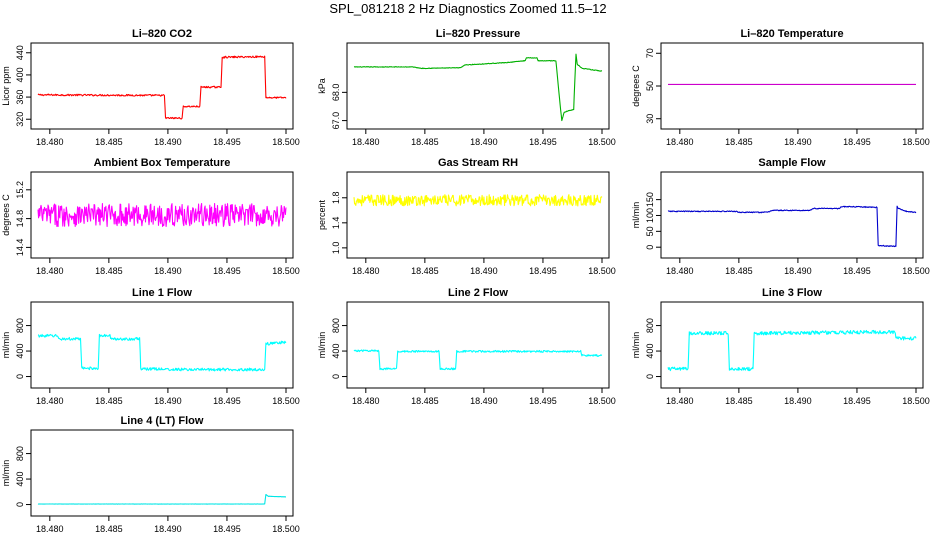  What do you see at coordinates (478, 200) in the screenshot?
I see `series-line-gas-stream-rh` at bounding box center [478, 200].